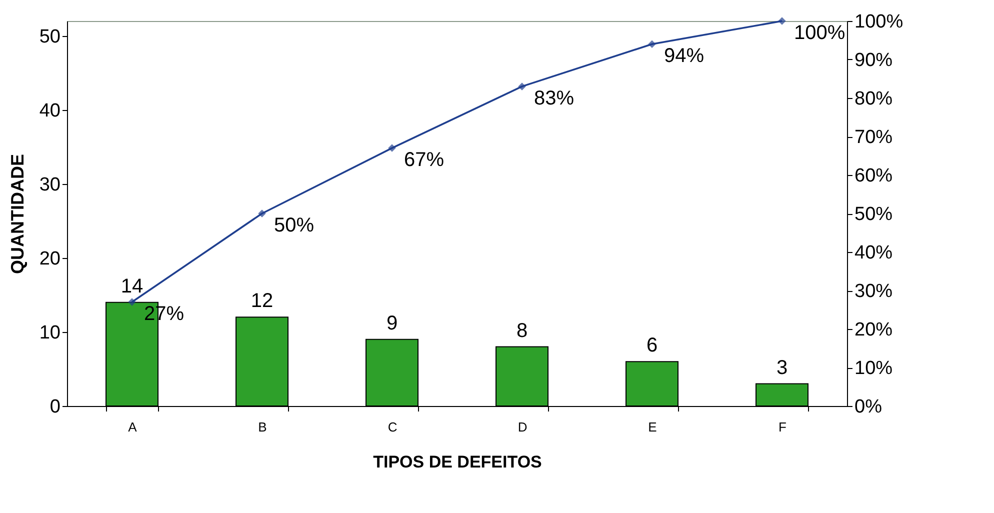  I want to click on y-tick-label: 20, so click(49, 259).